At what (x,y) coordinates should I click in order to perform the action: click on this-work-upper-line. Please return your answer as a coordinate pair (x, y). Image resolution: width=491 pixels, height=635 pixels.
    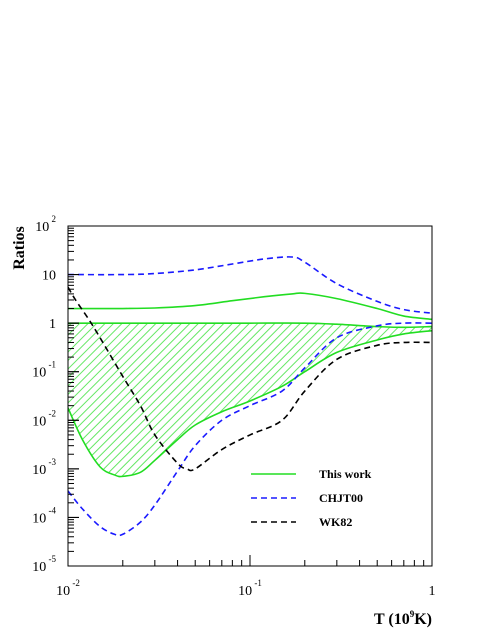
    Looking at the image, I should click on (250, 306).